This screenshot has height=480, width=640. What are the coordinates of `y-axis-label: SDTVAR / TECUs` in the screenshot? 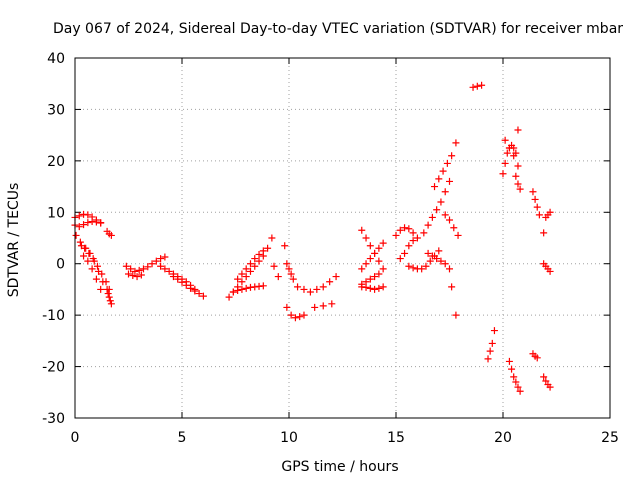 It's located at (14, 240).